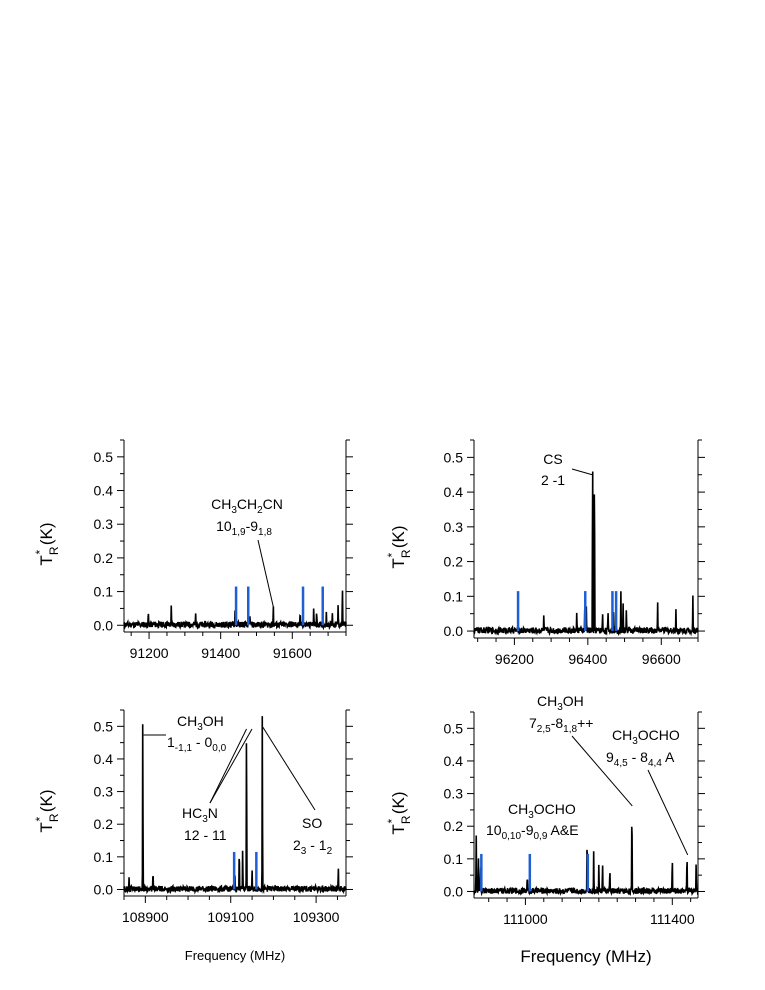  What do you see at coordinates (553, 480) in the screenshot?
I see `annotation-cs-transition: 2 -1` at bounding box center [553, 480].